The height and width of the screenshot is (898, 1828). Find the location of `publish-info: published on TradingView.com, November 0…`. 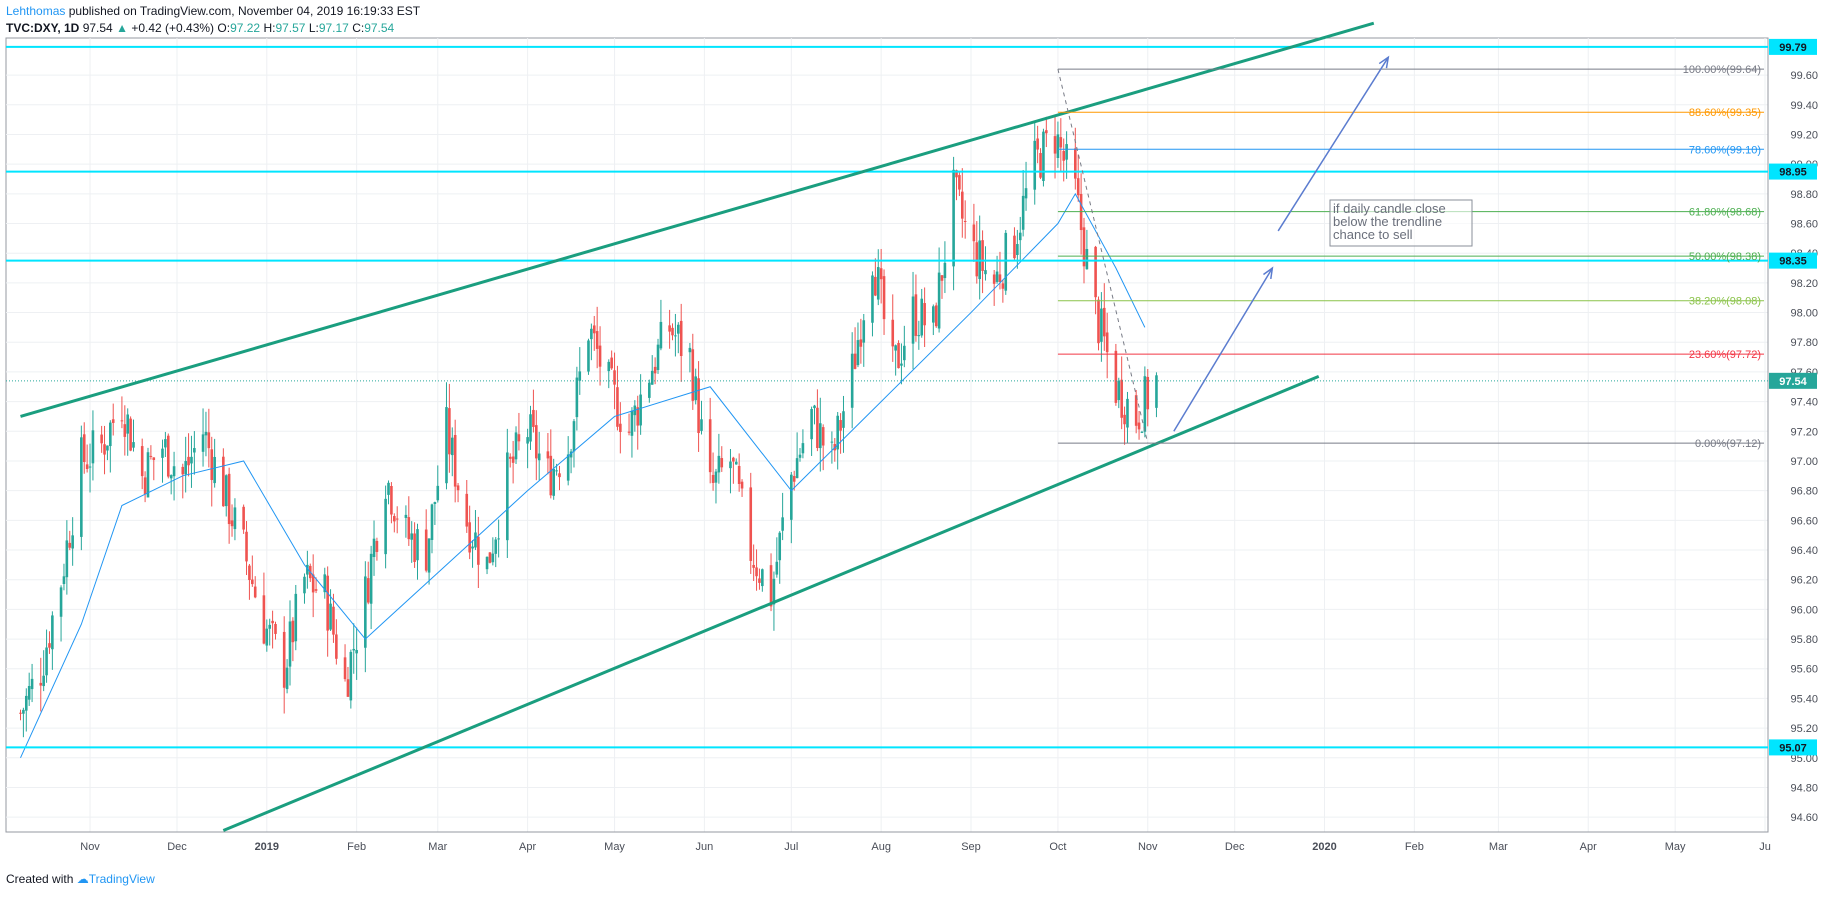

publish-info: published on TradingView.com, November 0… is located at coordinates (244, 11).